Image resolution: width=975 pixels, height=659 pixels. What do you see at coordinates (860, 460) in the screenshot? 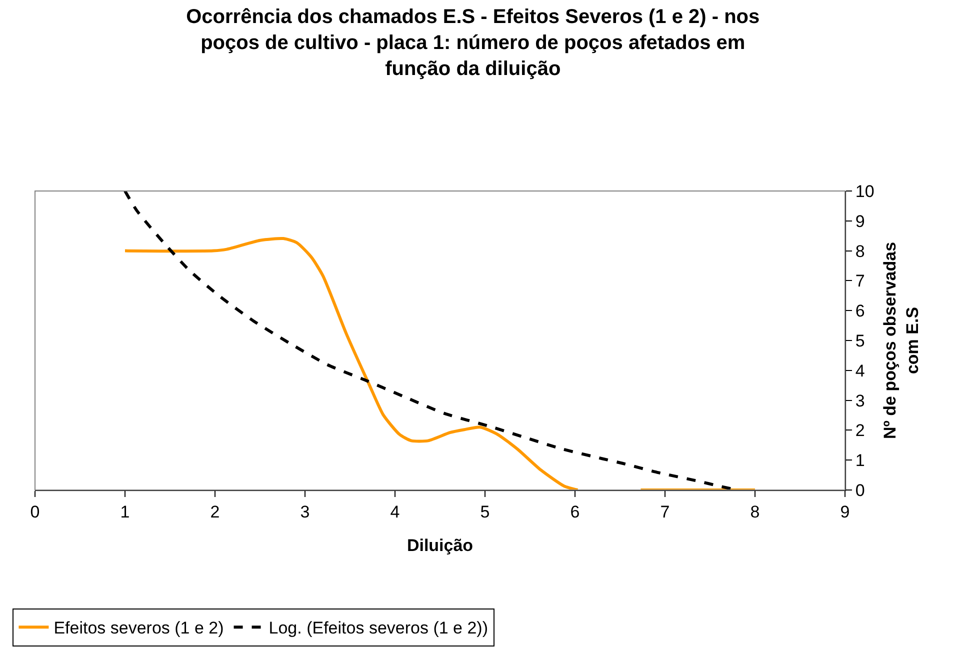
I see `y-tick-label: 1` at bounding box center [860, 460].